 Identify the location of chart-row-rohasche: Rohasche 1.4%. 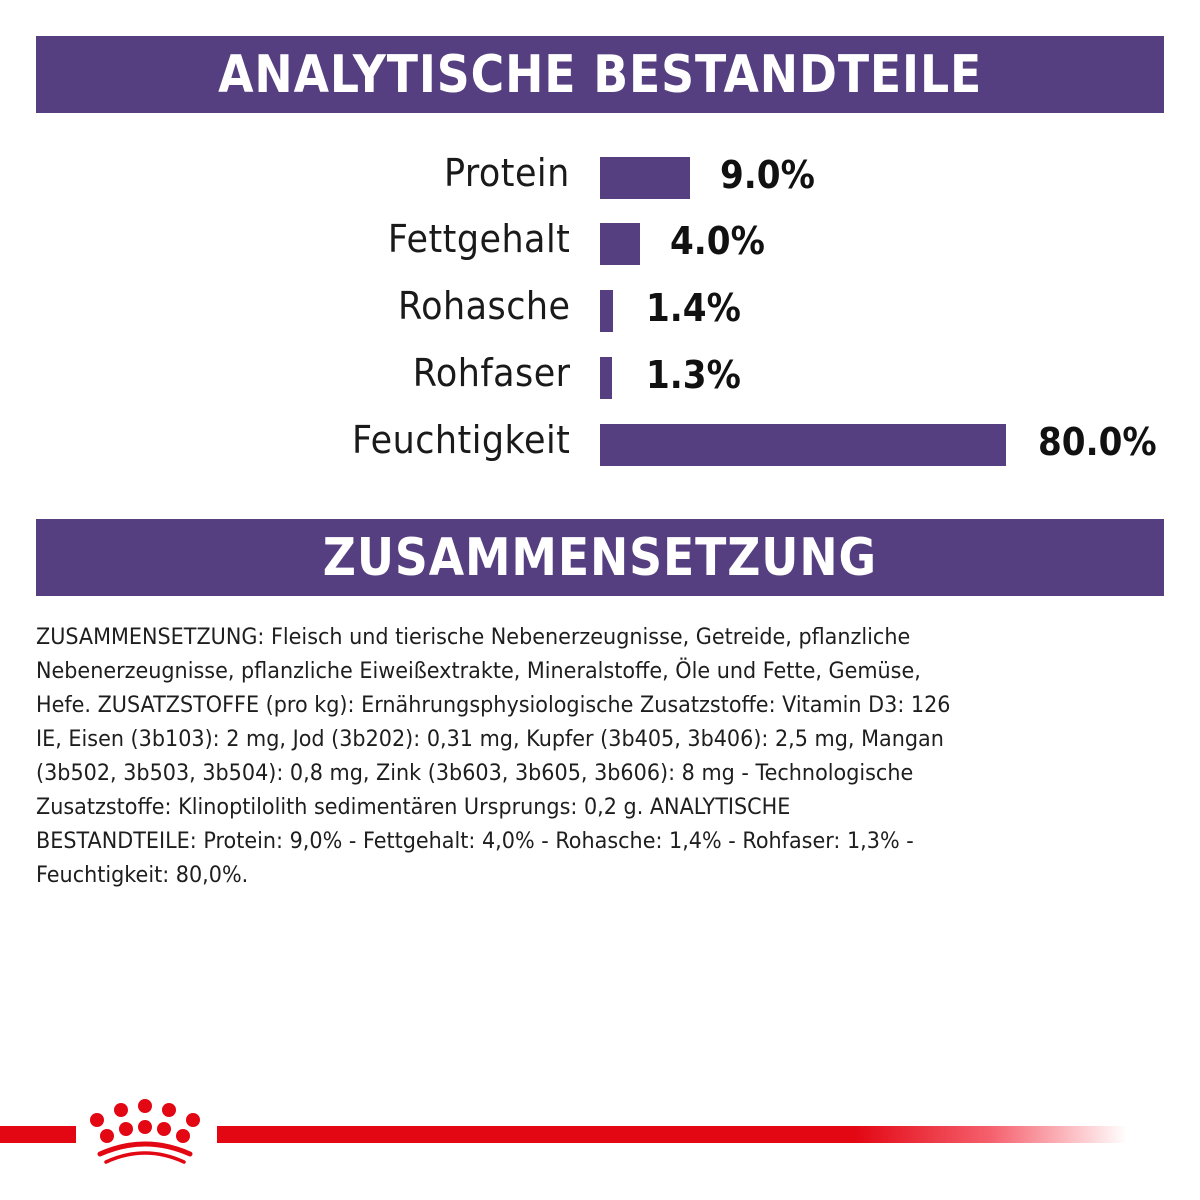
(600, 308).